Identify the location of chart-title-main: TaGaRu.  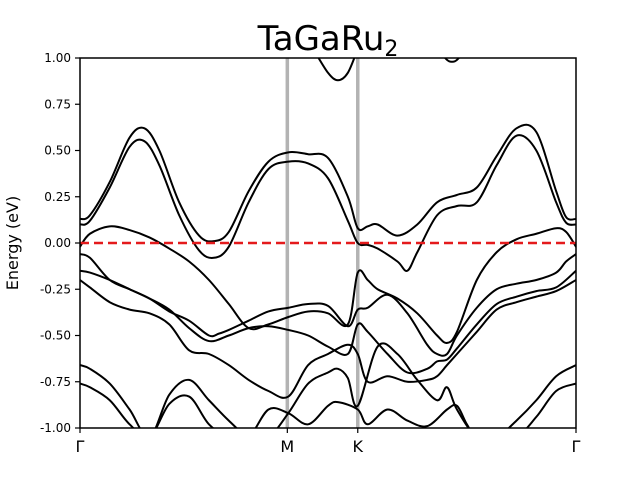
(321, 39).